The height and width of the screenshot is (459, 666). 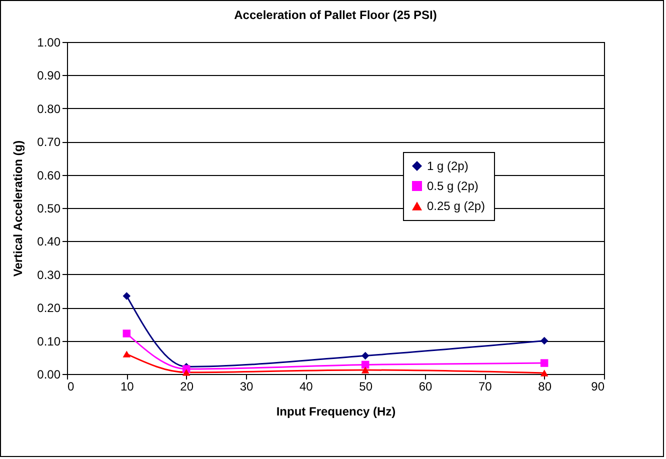 What do you see at coordinates (49, 142) in the screenshot?
I see `y-tick-label: 0.70` at bounding box center [49, 142].